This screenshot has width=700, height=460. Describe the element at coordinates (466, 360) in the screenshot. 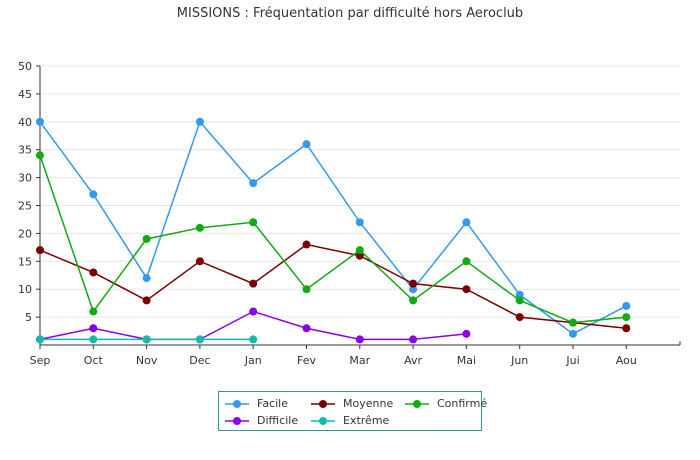

I see `x-tick-label: Mai` at that location.